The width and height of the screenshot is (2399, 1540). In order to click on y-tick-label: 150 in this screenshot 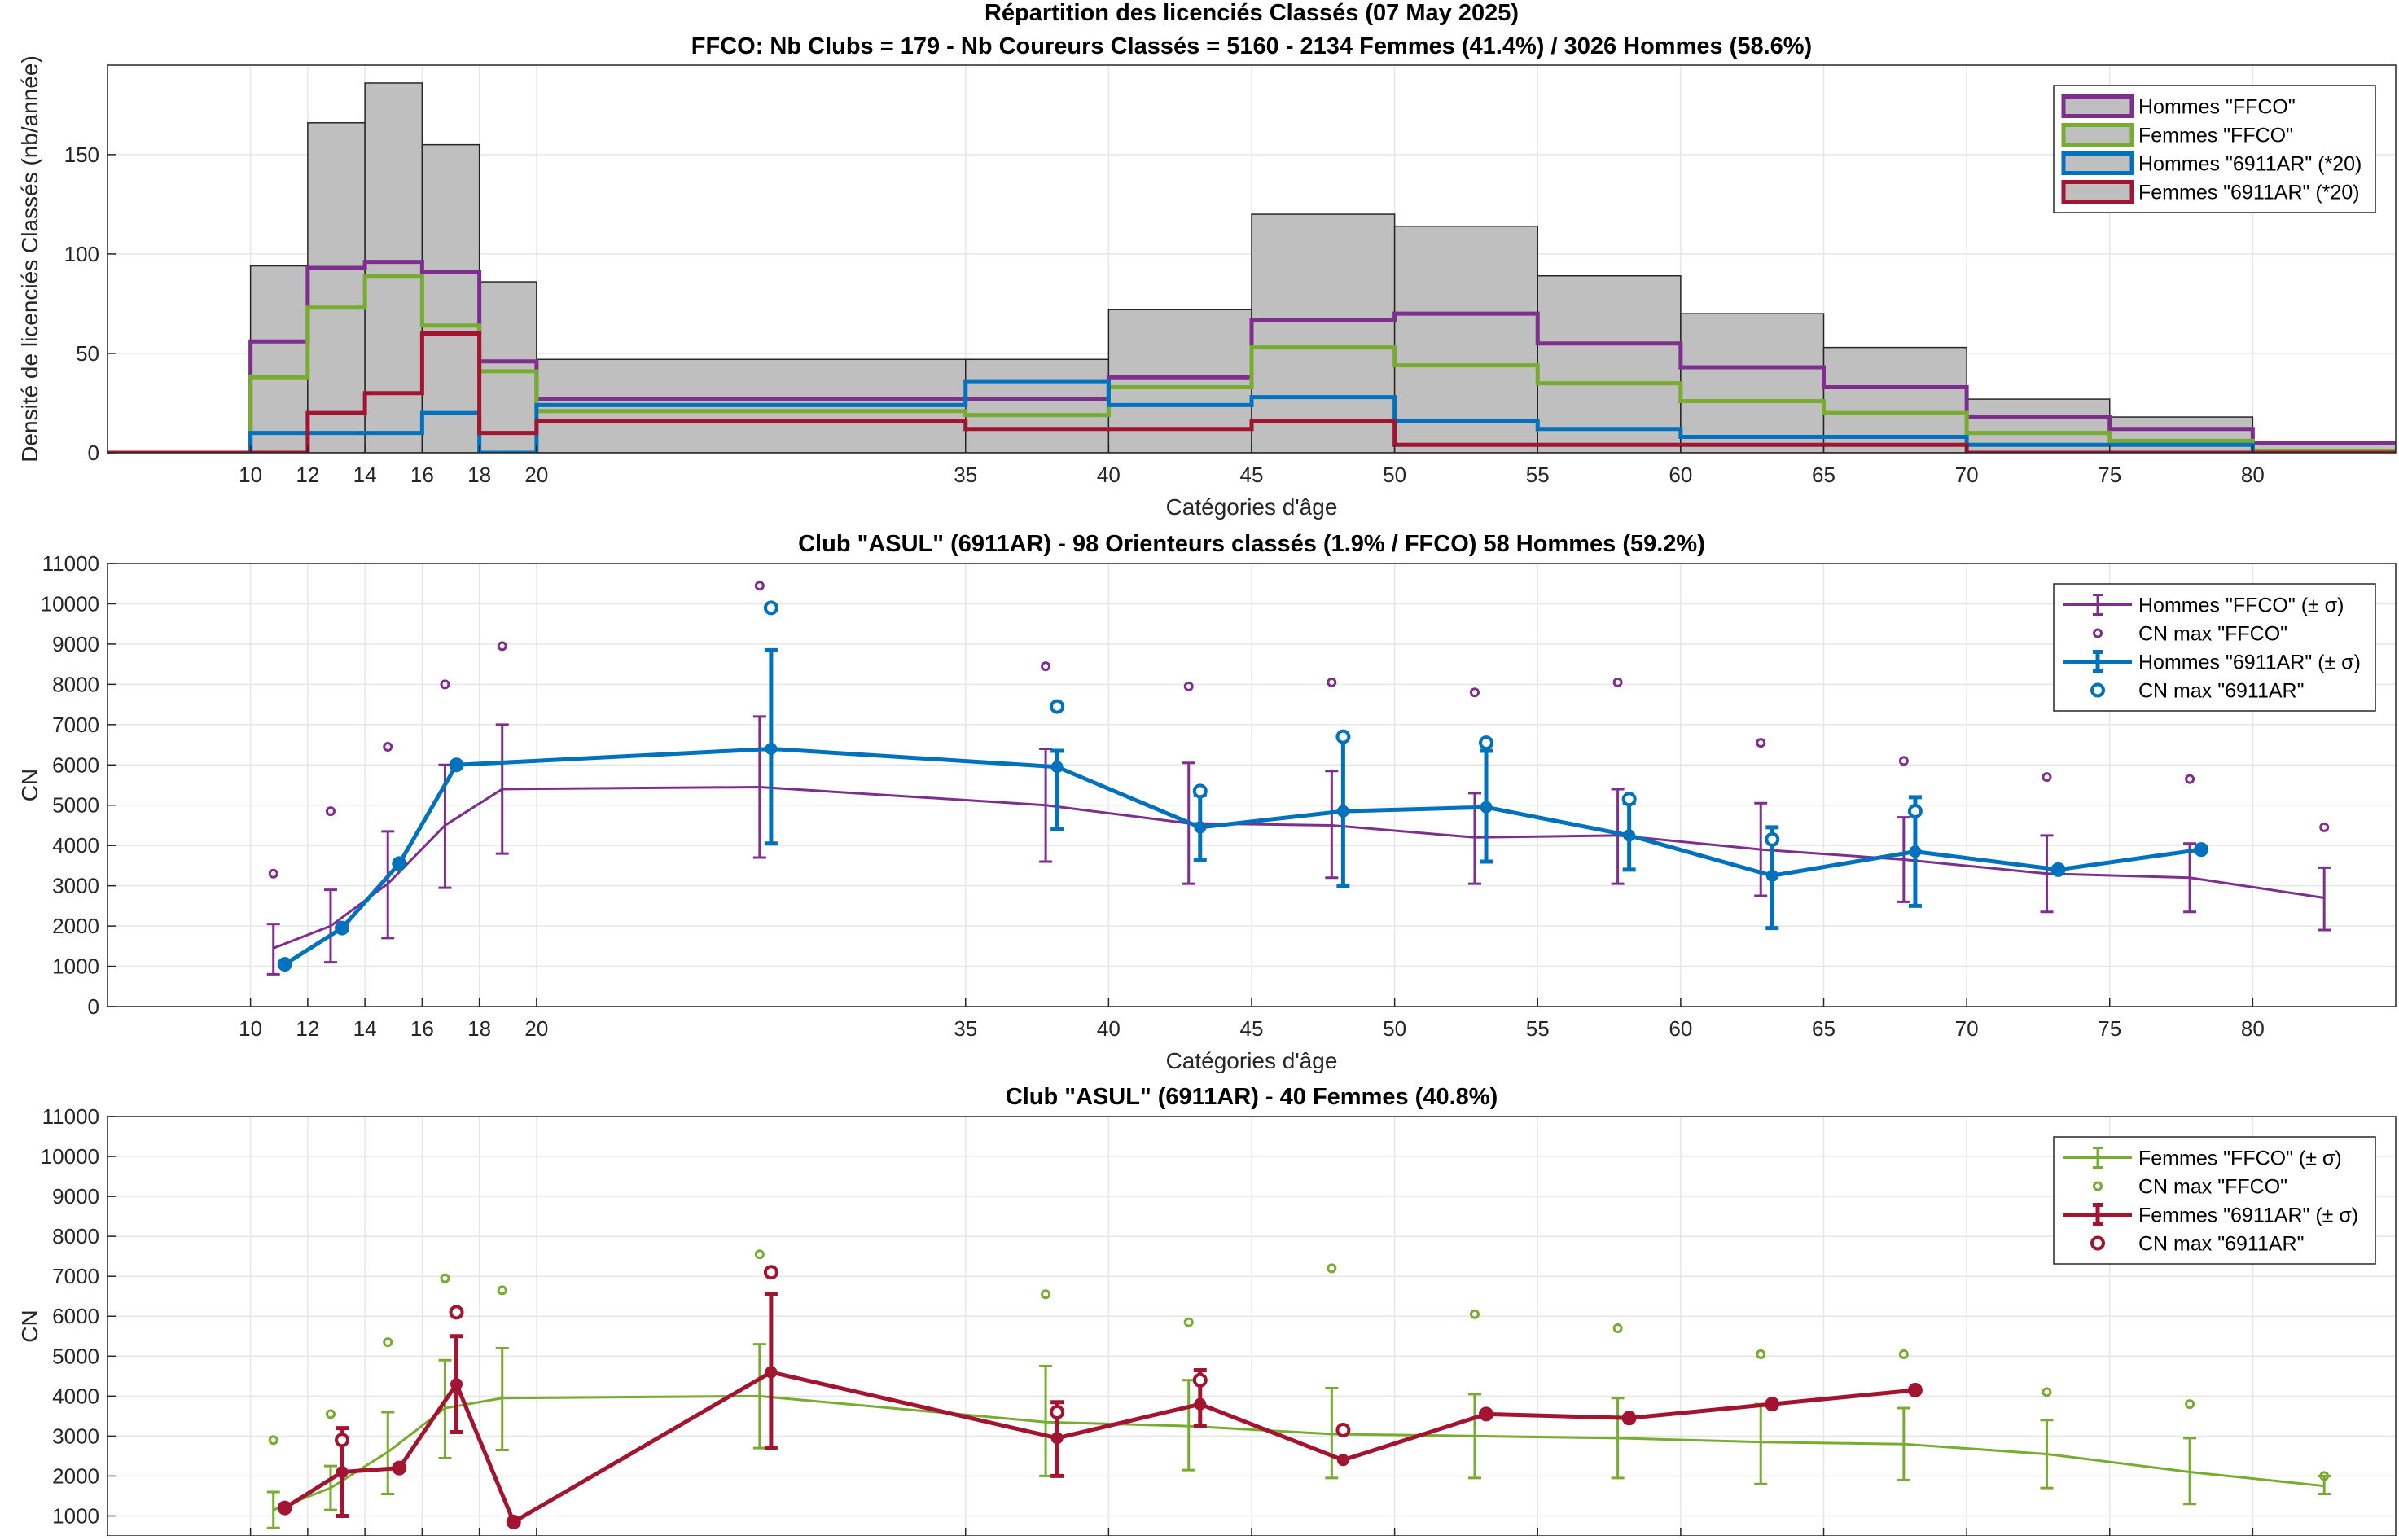, I will do `click(82, 155)`.